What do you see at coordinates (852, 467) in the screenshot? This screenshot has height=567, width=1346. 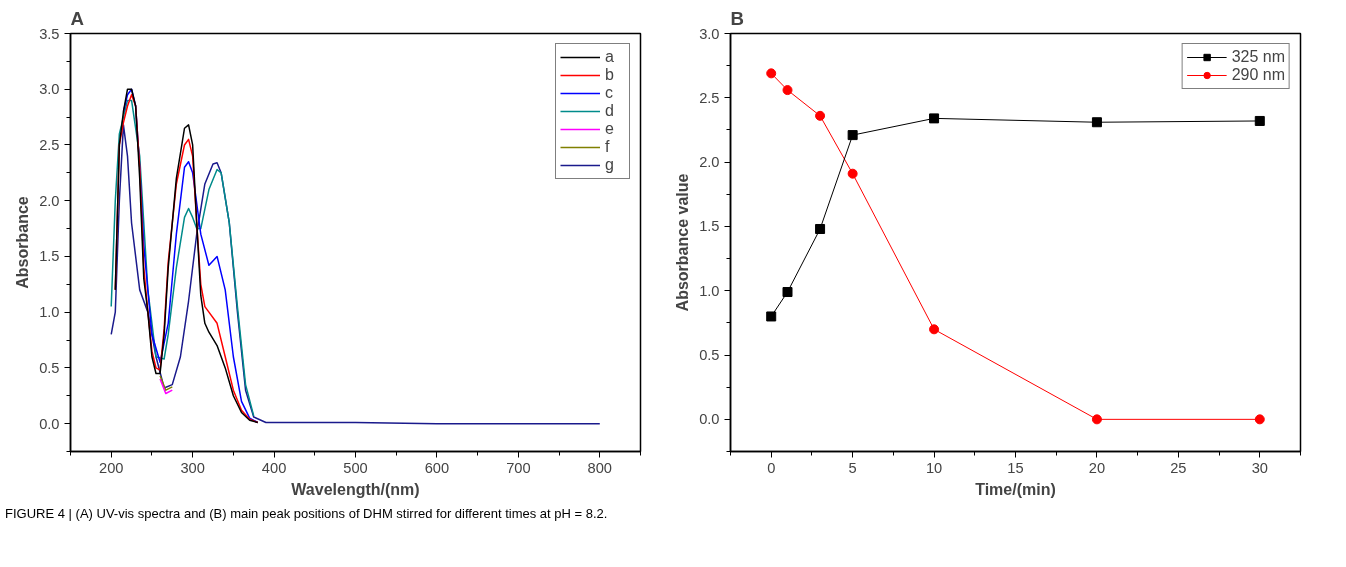 I see `x-tick-label: 5` at bounding box center [852, 467].